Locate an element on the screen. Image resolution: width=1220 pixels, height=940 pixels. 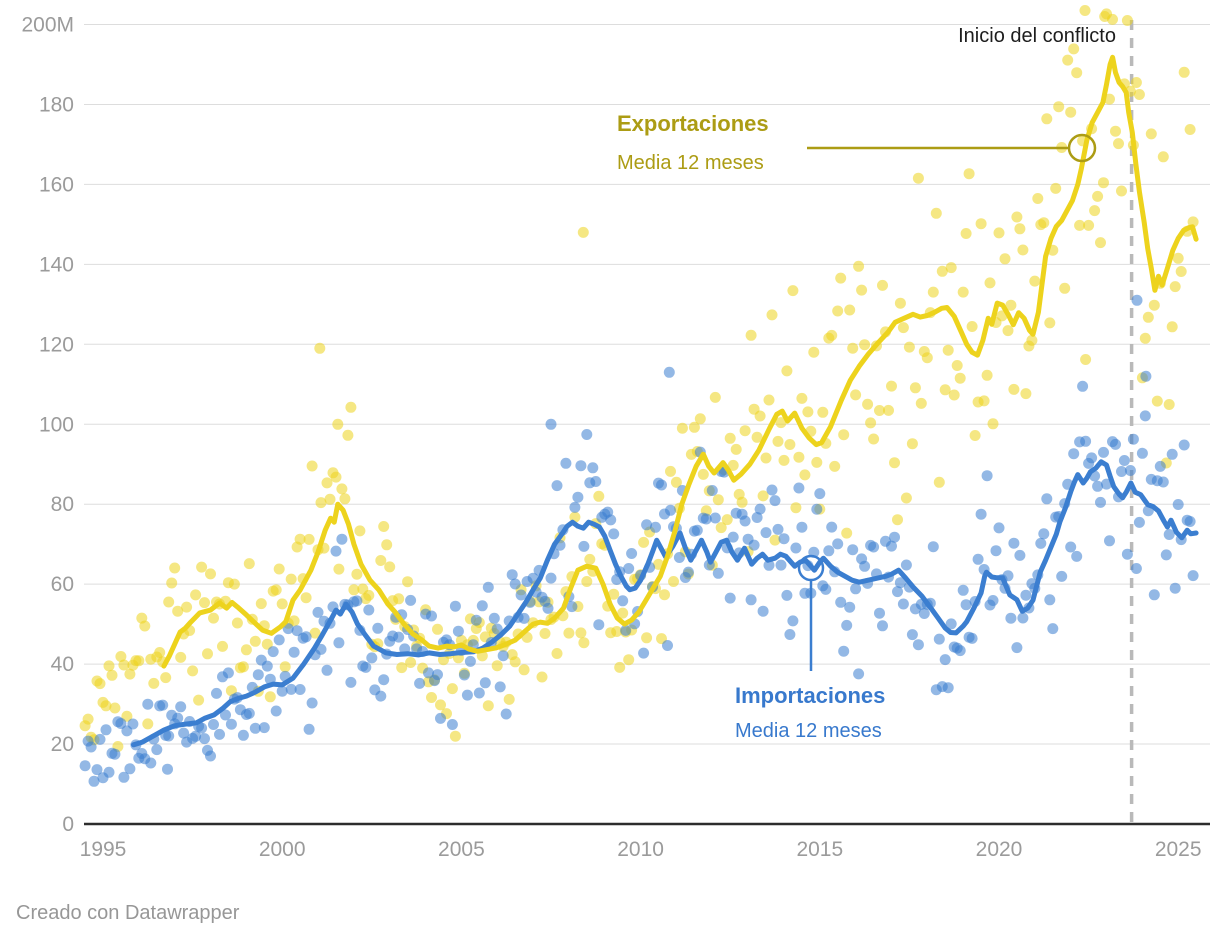
y-tick-label: 200M is located at coordinates (47, 25).